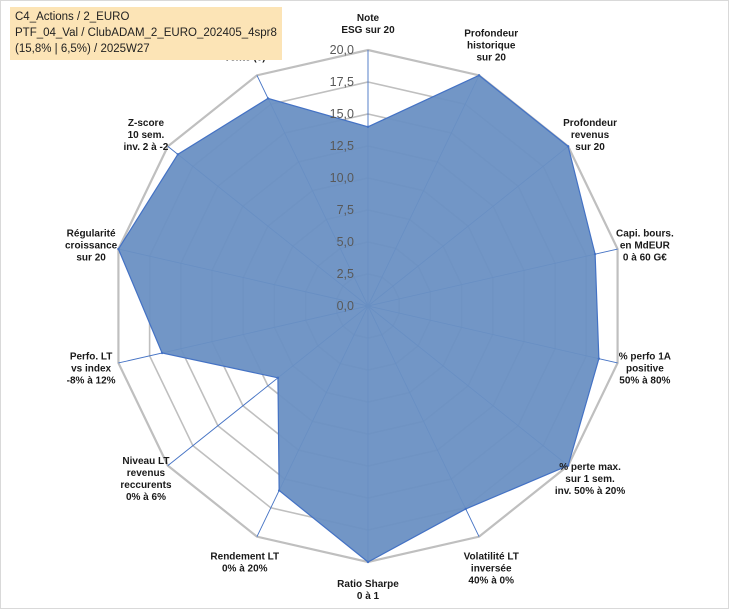 Image resolution: width=729 pixels, height=609 pixels. Describe the element at coordinates (342, 82) in the screenshot. I see `tick-label: 17,5` at that location.